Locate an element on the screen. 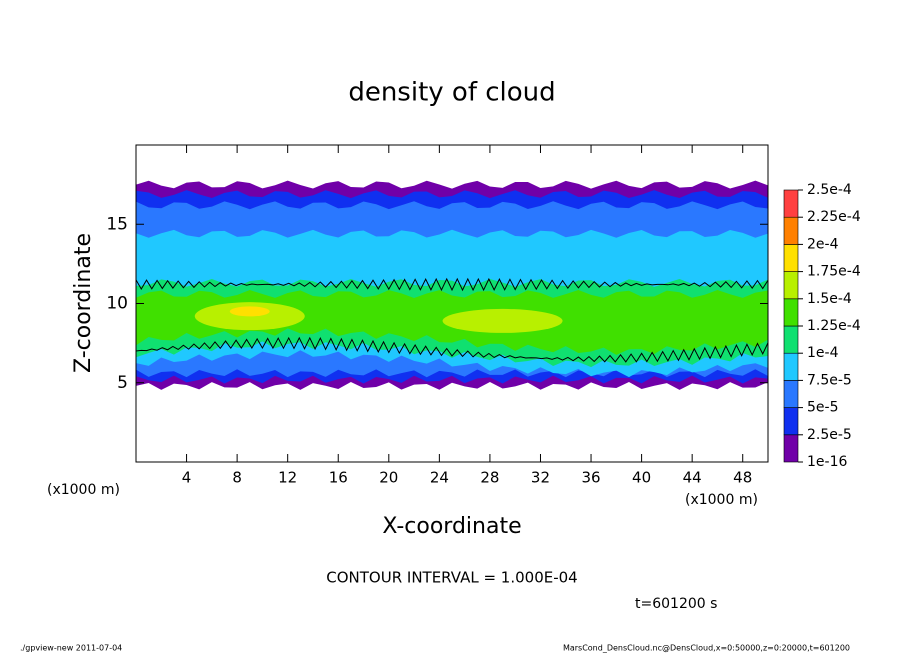  x-tick-label: 36 is located at coordinates (590, 478).